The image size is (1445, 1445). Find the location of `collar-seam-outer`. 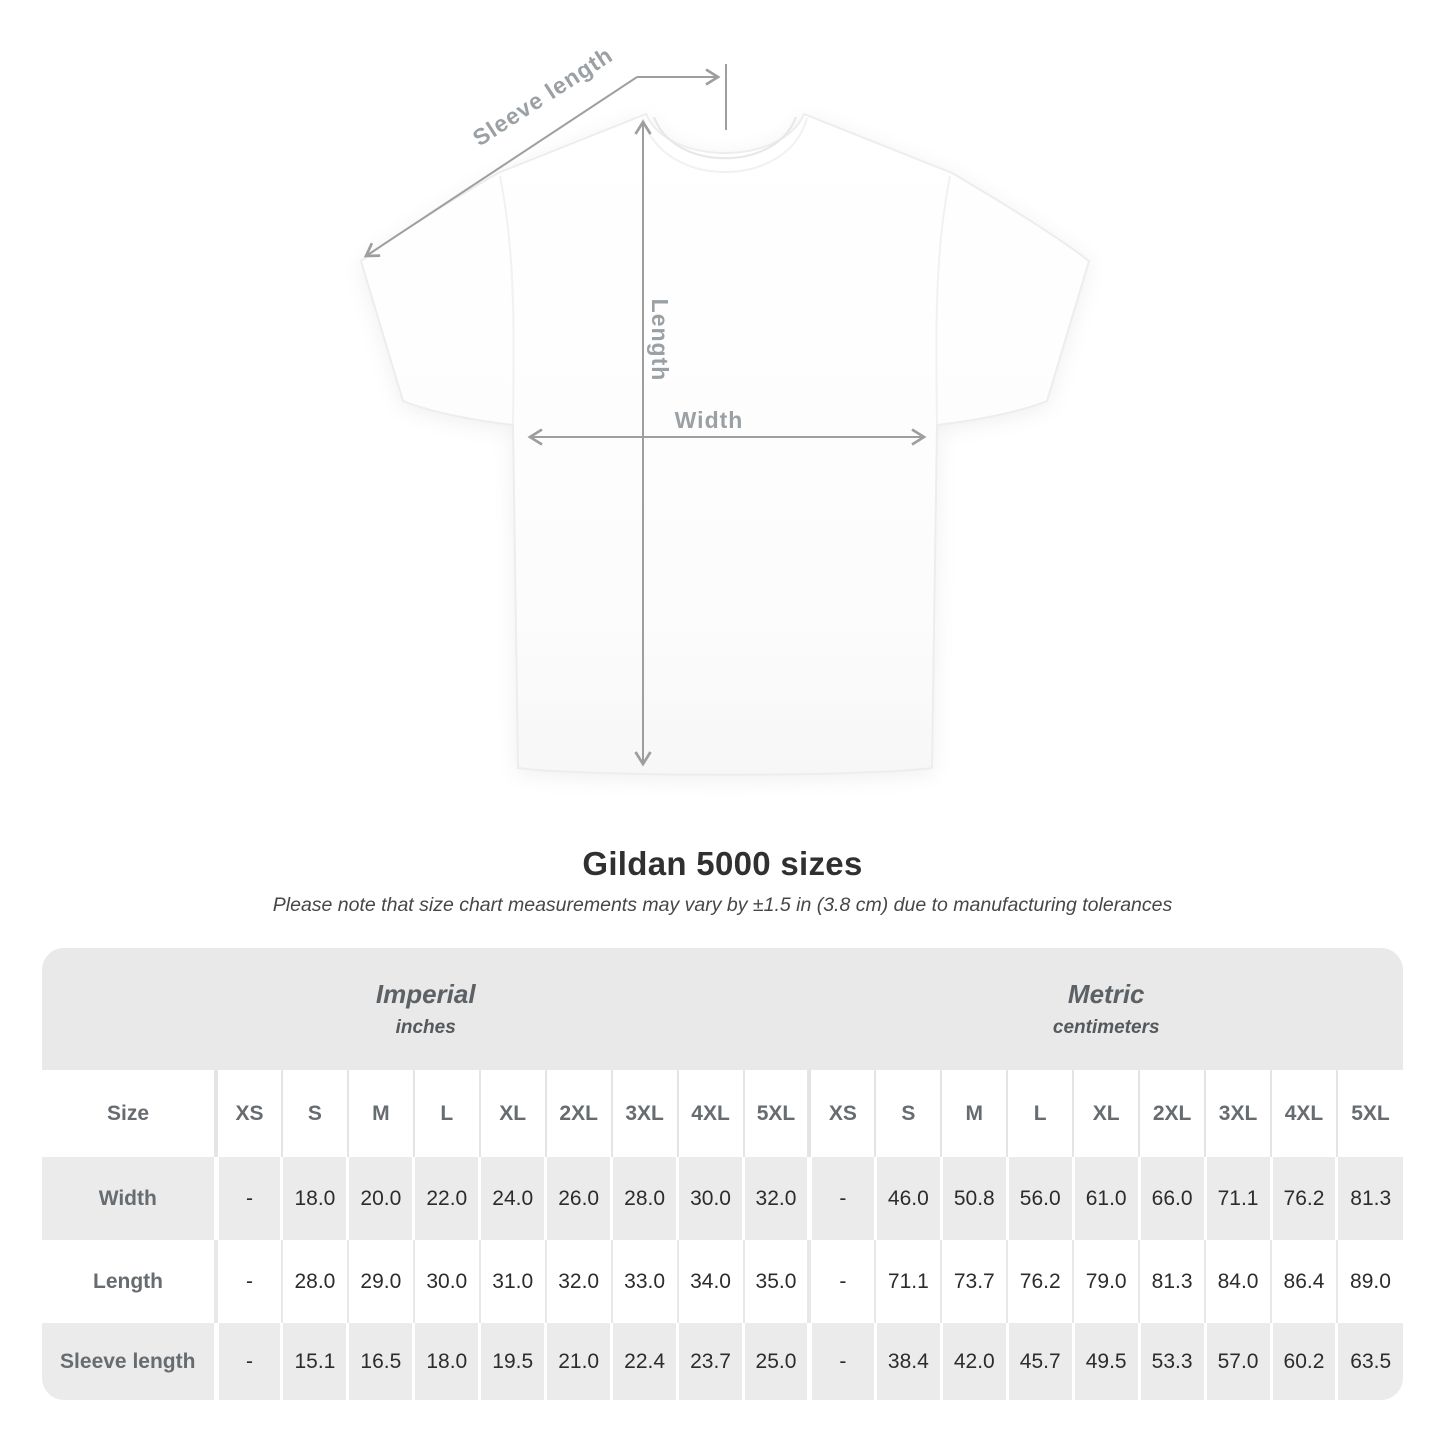

collar-seam-outer is located at coordinates (725, 145).